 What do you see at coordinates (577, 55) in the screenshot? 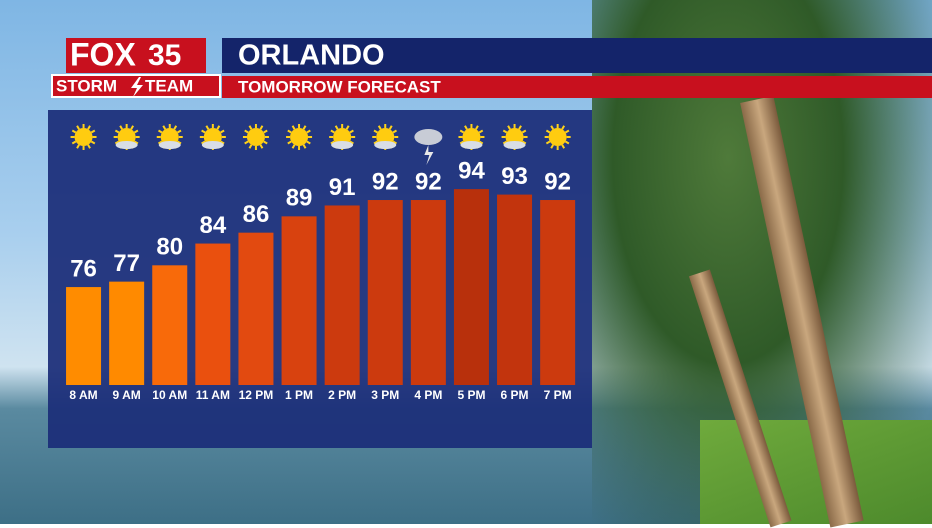
I see `title-bar` at bounding box center [577, 55].